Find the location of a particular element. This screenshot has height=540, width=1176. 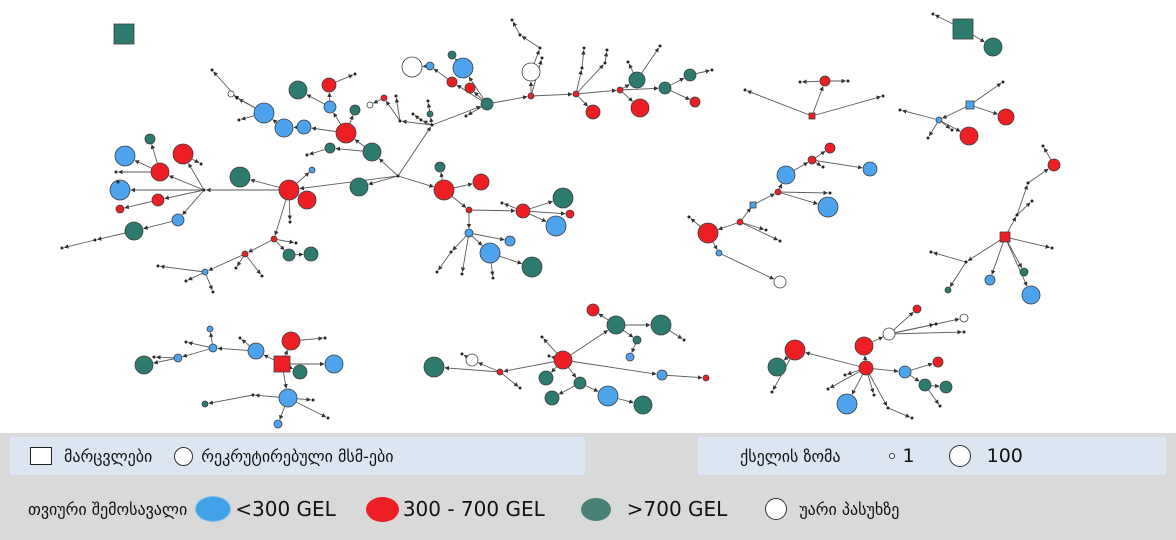

legend-size-title: ქსელის ზომა is located at coordinates (790, 456).